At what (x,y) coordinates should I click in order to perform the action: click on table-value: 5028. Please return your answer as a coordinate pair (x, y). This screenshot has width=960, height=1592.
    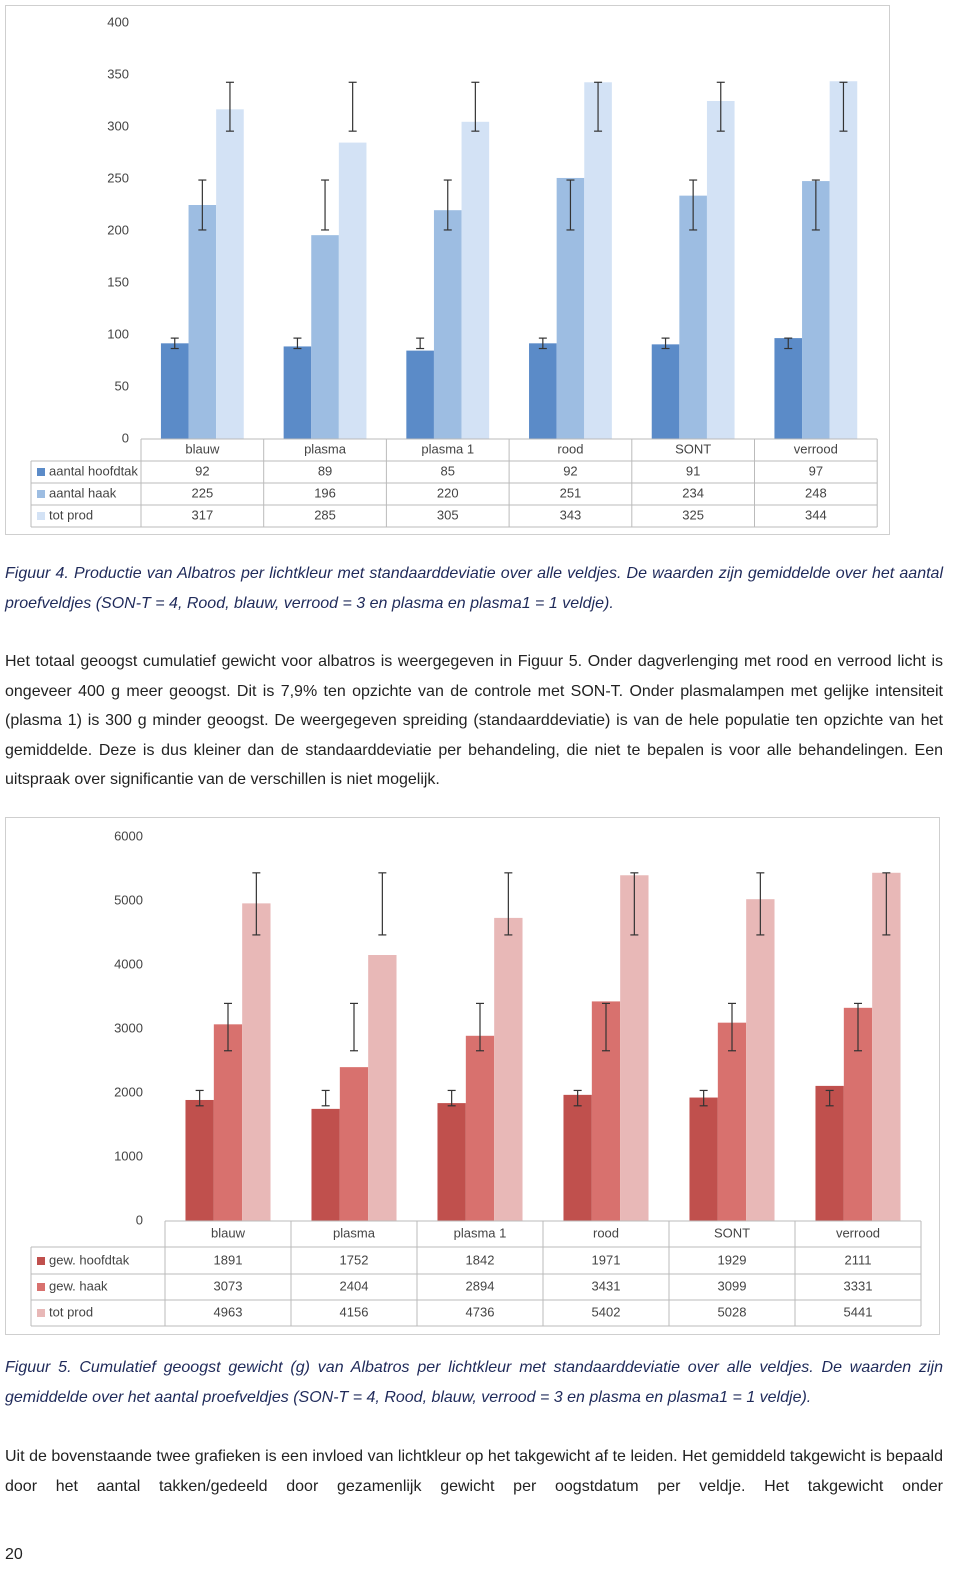
    Looking at the image, I should click on (732, 1311).